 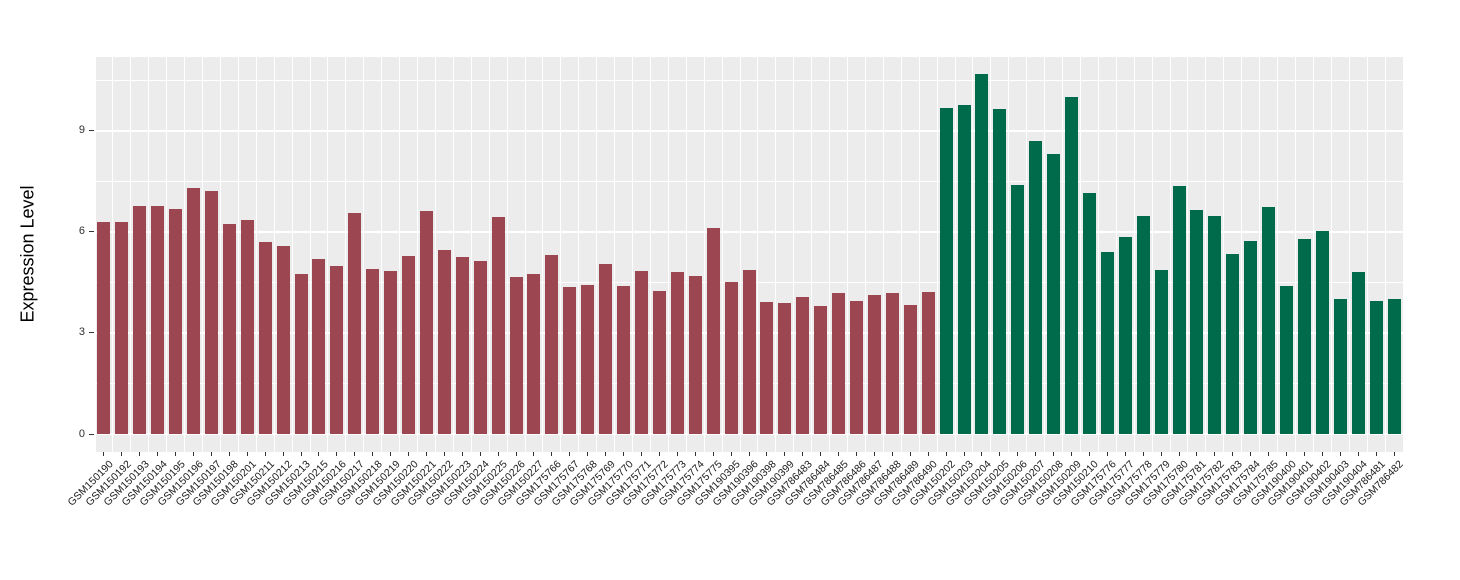 I want to click on y-tick-label: 9, so click(x=81, y=130).